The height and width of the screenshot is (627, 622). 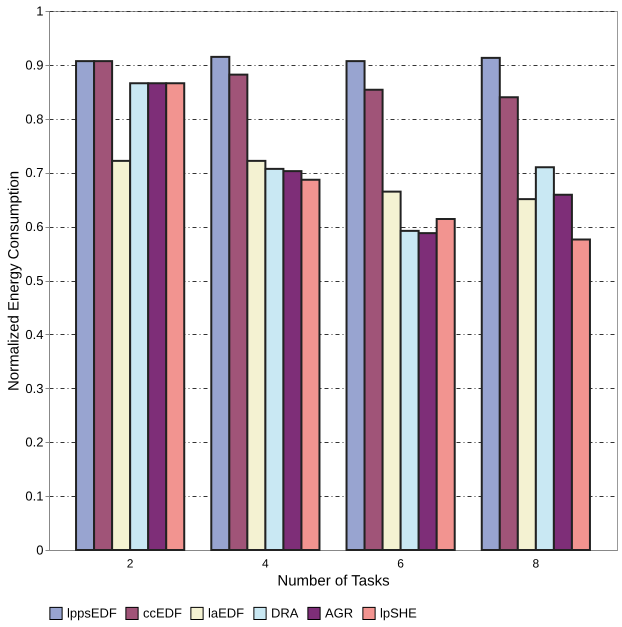 I want to click on legend-label: lpSHE, so click(x=399, y=612).